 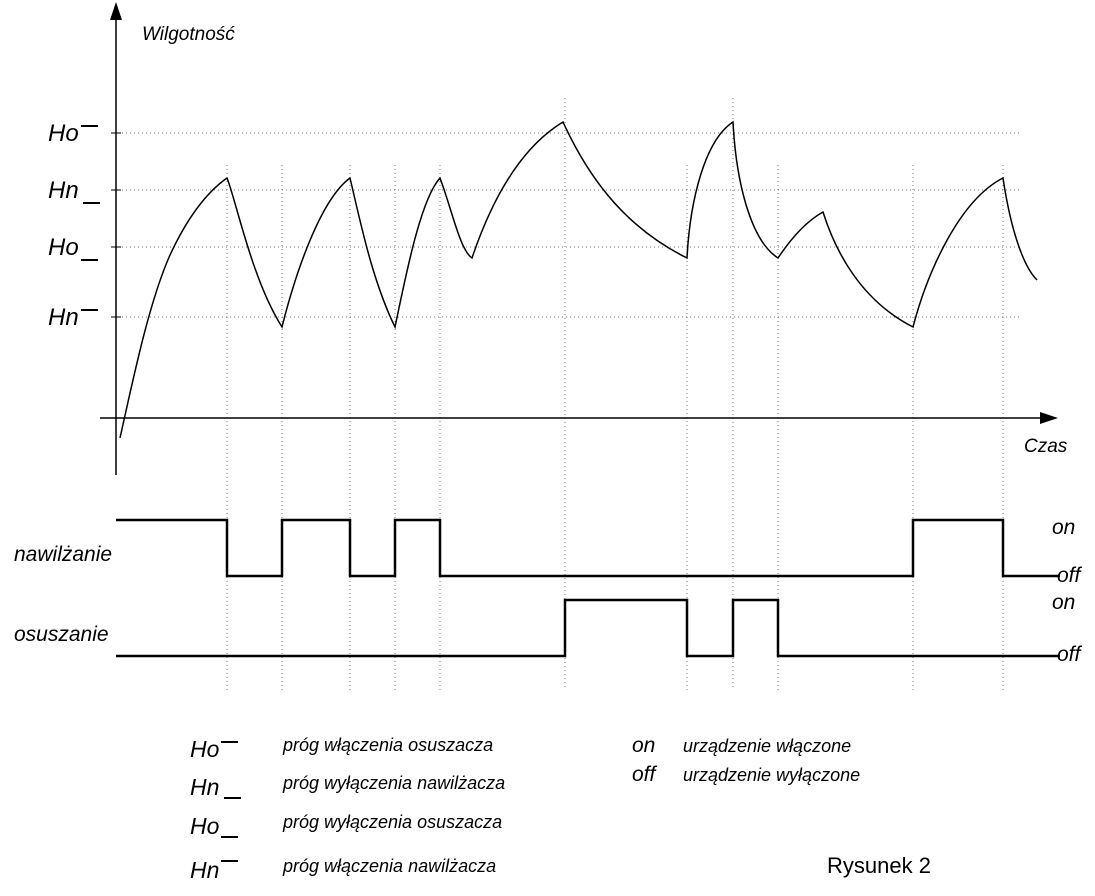 I want to click on humidification-label: nawilżanie, so click(x=63, y=554).